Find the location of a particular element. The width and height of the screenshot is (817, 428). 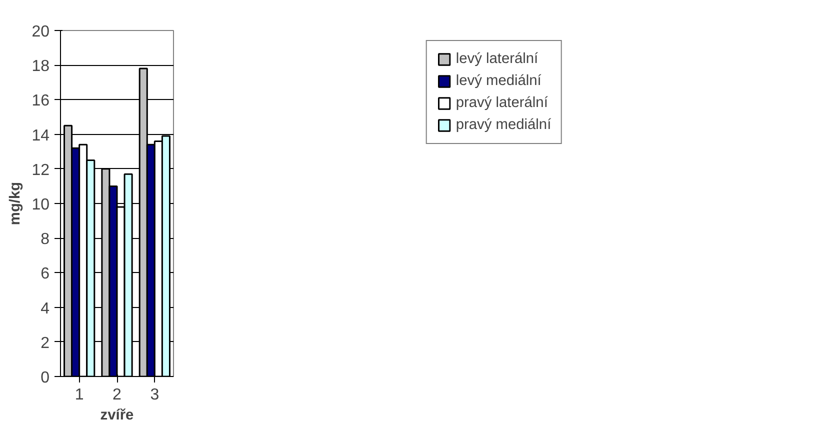

x-tick-label: 1 is located at coordinates (79, 395).